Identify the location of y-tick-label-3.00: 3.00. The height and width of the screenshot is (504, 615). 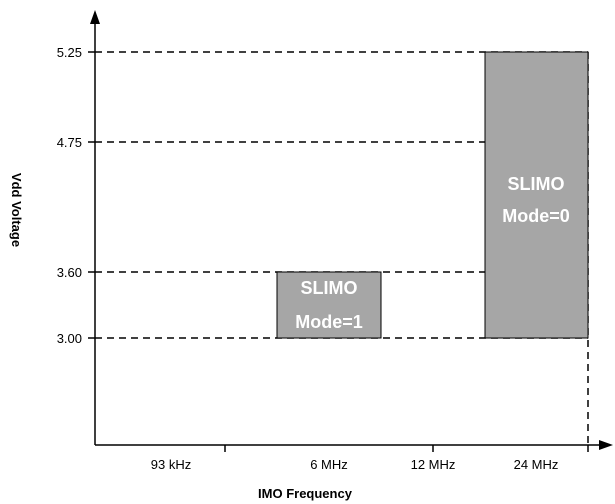
(69, 338).